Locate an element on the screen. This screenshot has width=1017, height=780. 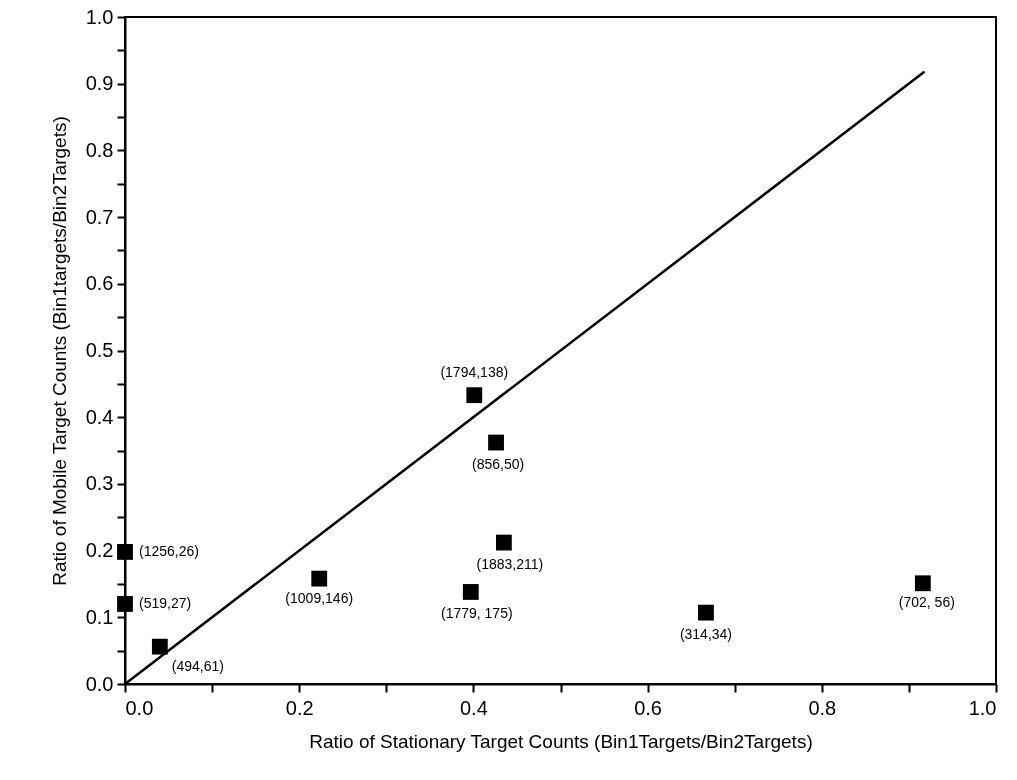
x-tick-label: 1.0 is located at coordinates (982, 707).